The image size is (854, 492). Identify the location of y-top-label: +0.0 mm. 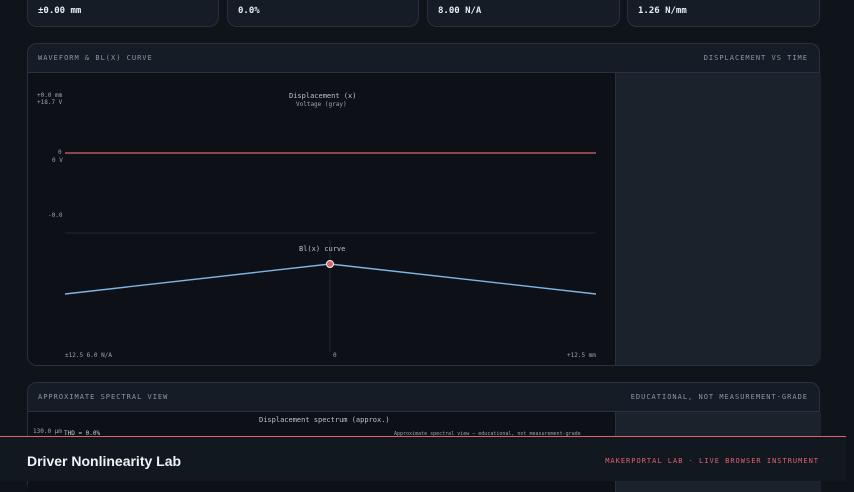
(50, 95).